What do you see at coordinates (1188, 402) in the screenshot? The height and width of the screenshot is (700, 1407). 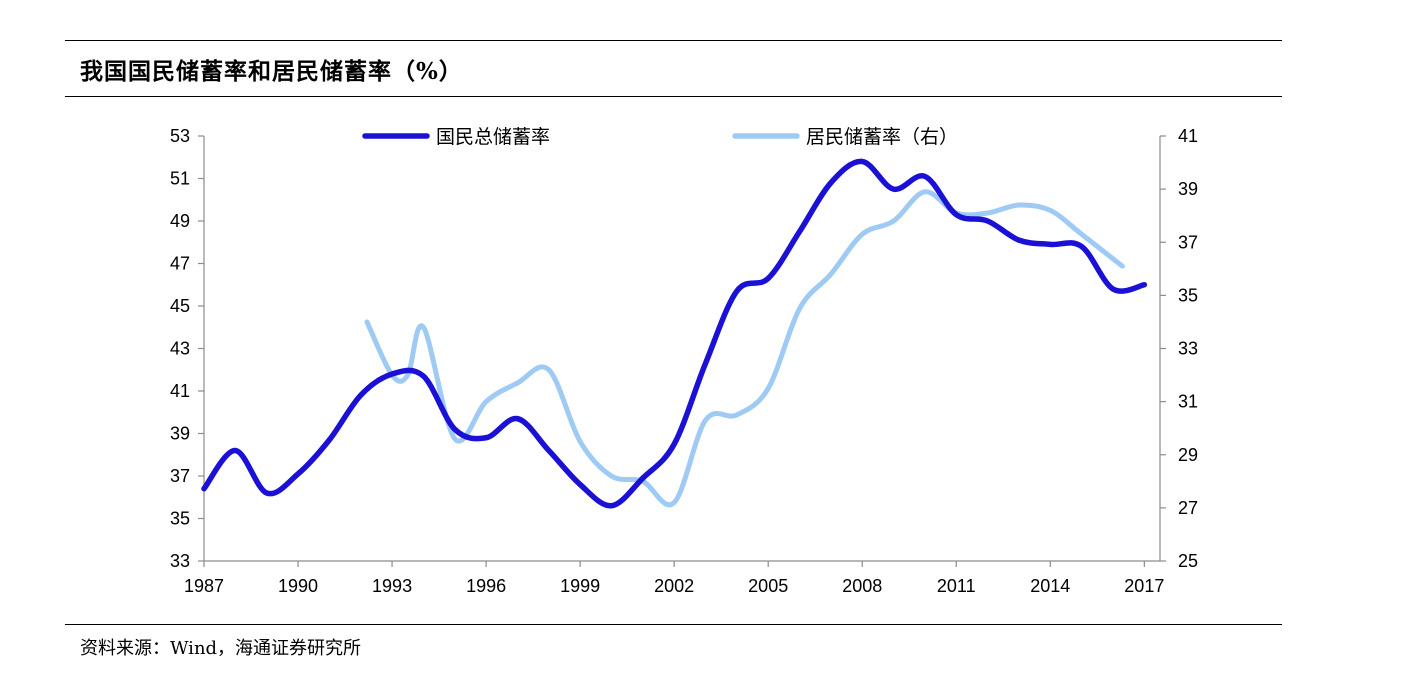 I see `right-y-tick-label: 31` at bounding box center [1188, 402].